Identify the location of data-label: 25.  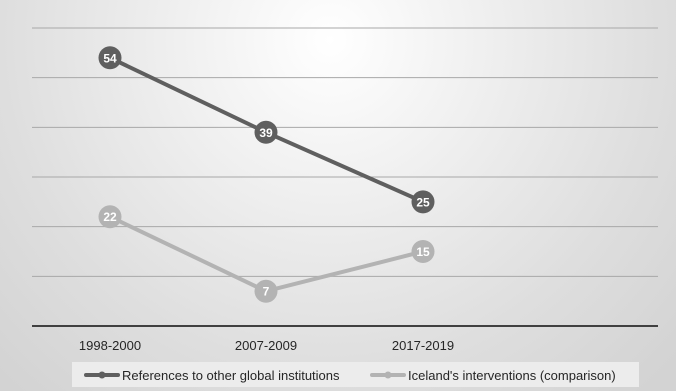
(423, 202).